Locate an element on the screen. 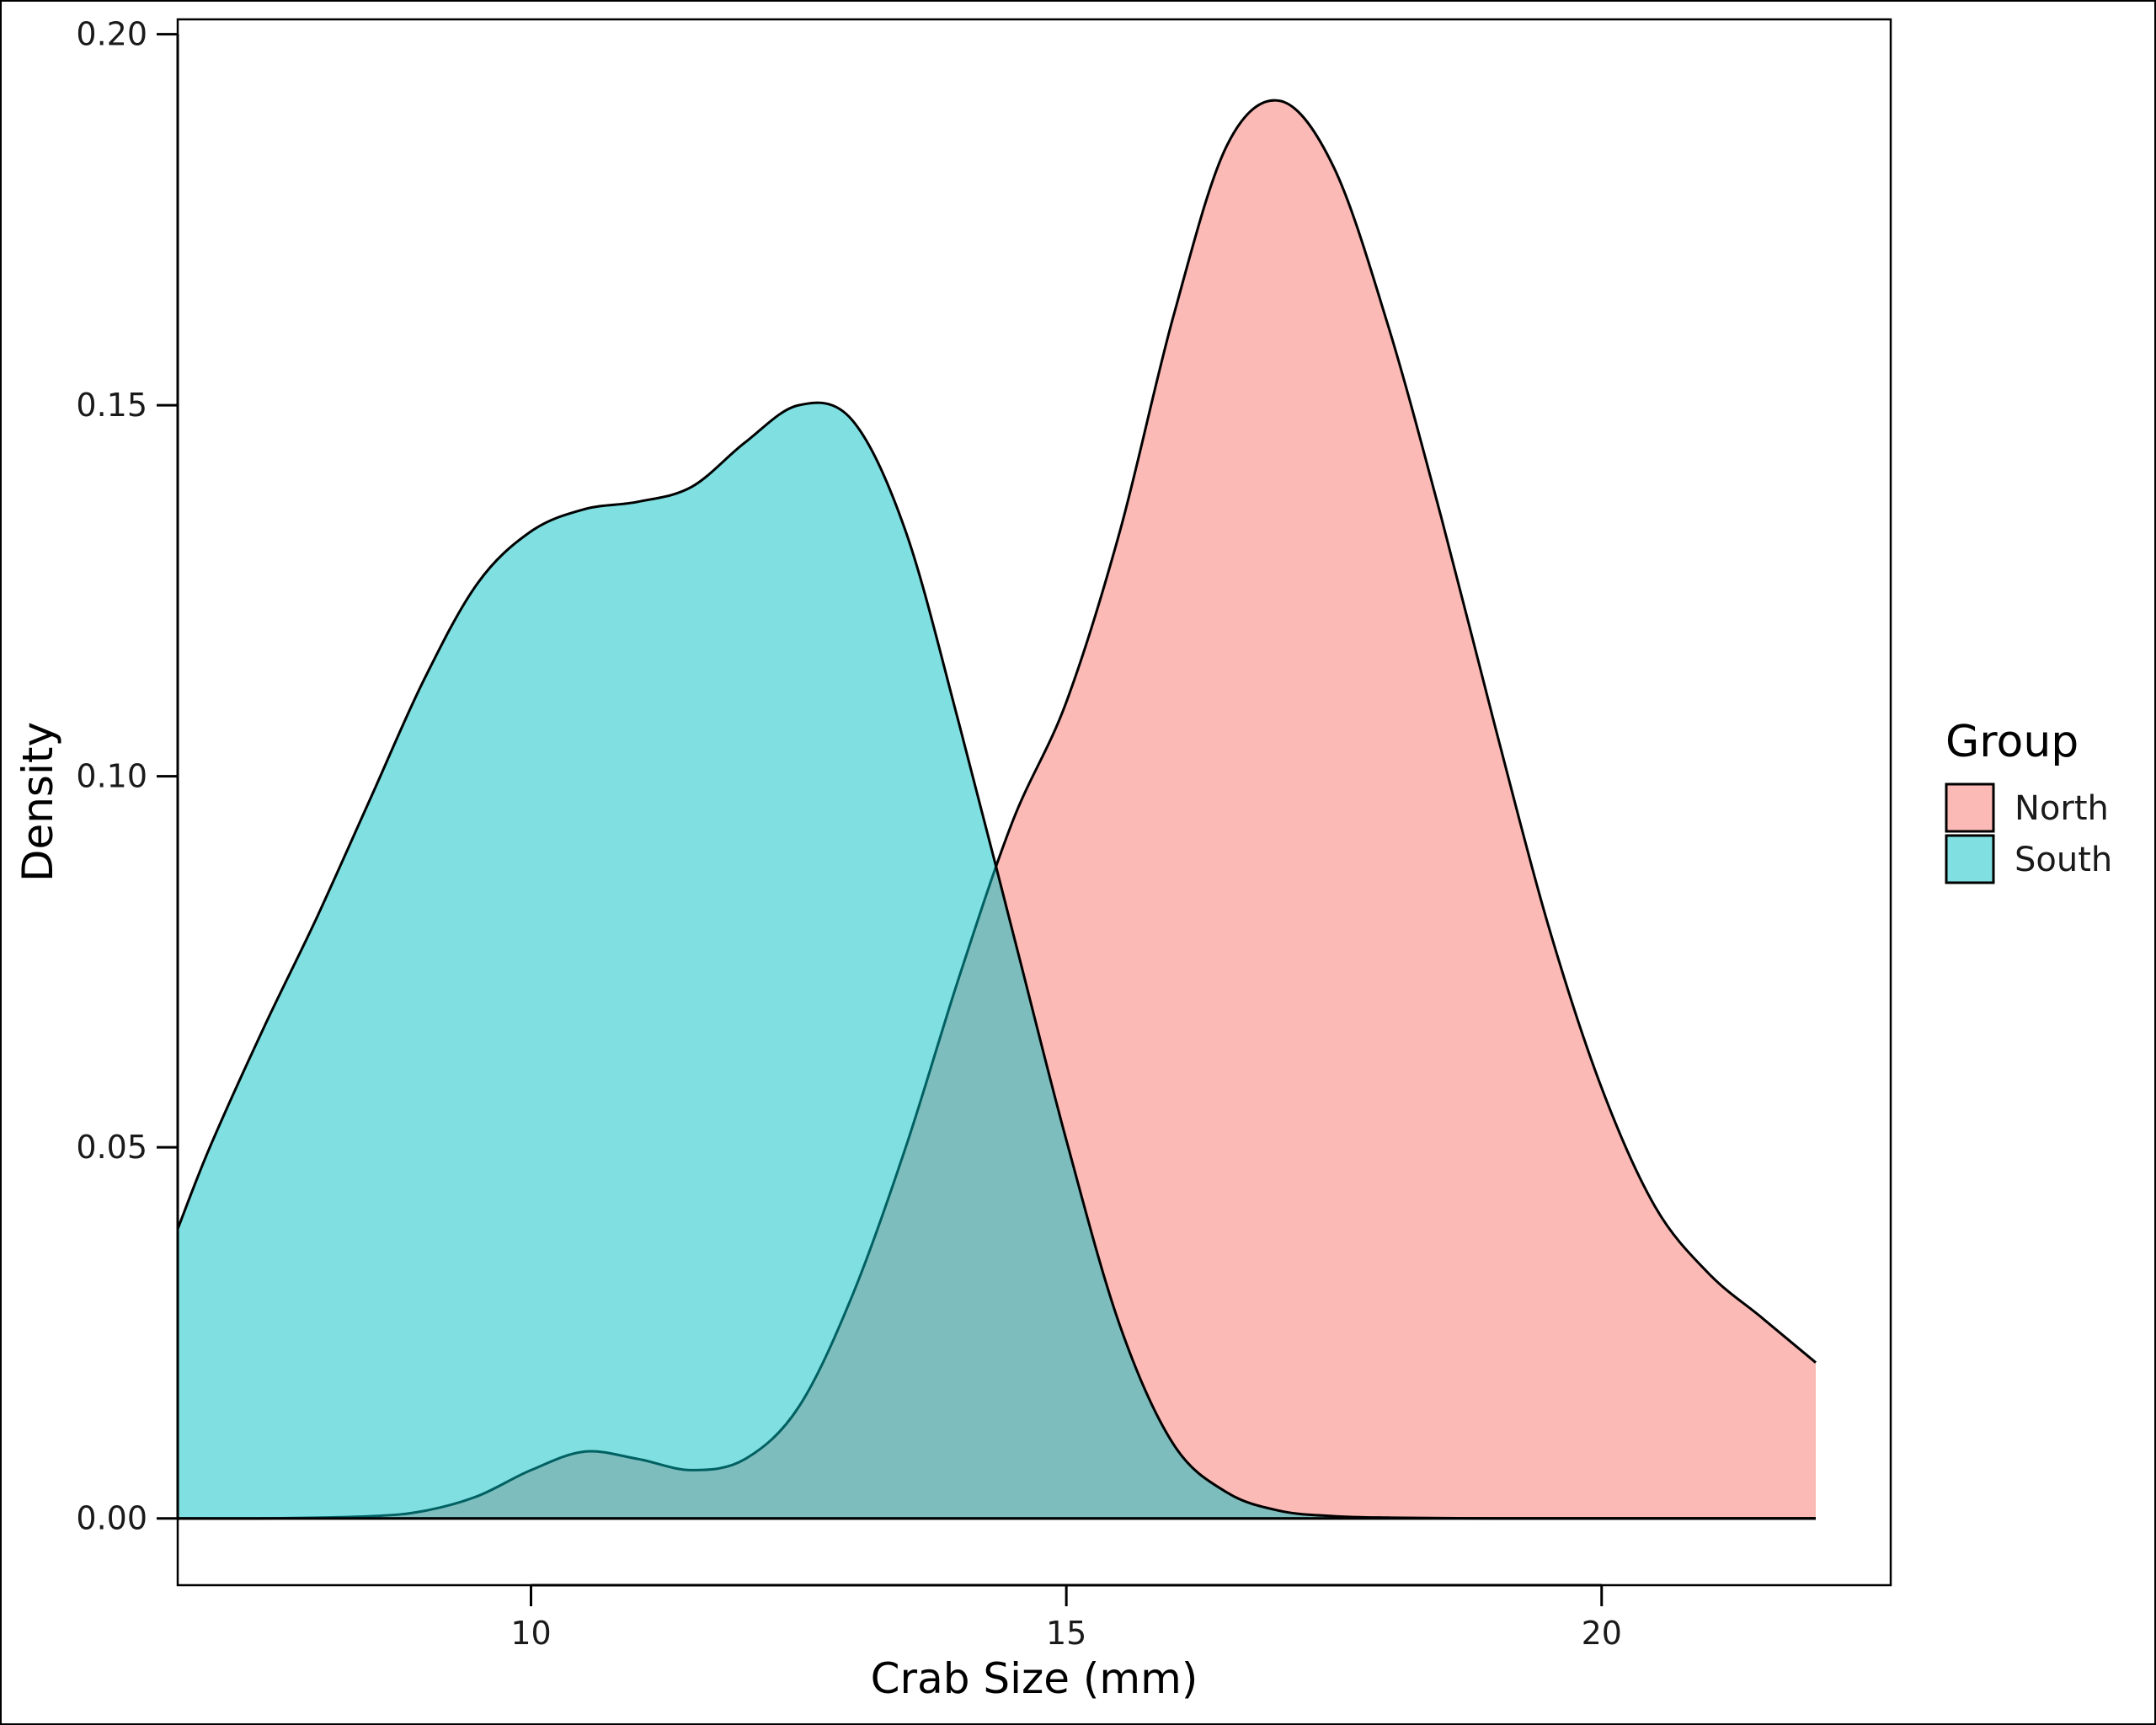  y-tick-label: 0.05 is located at coordinates (111, 1147).